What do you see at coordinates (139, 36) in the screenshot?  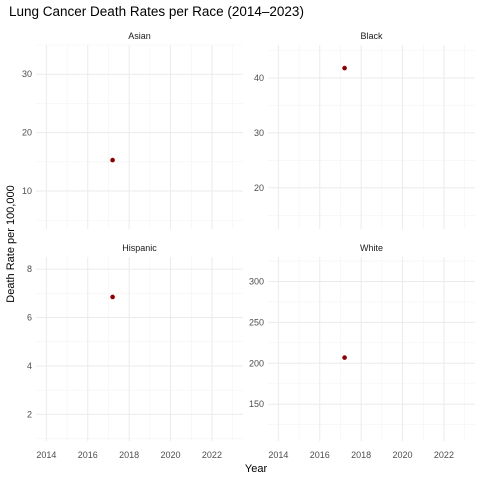 I see `strip-label: Asian` at bounding box center [139, 36].